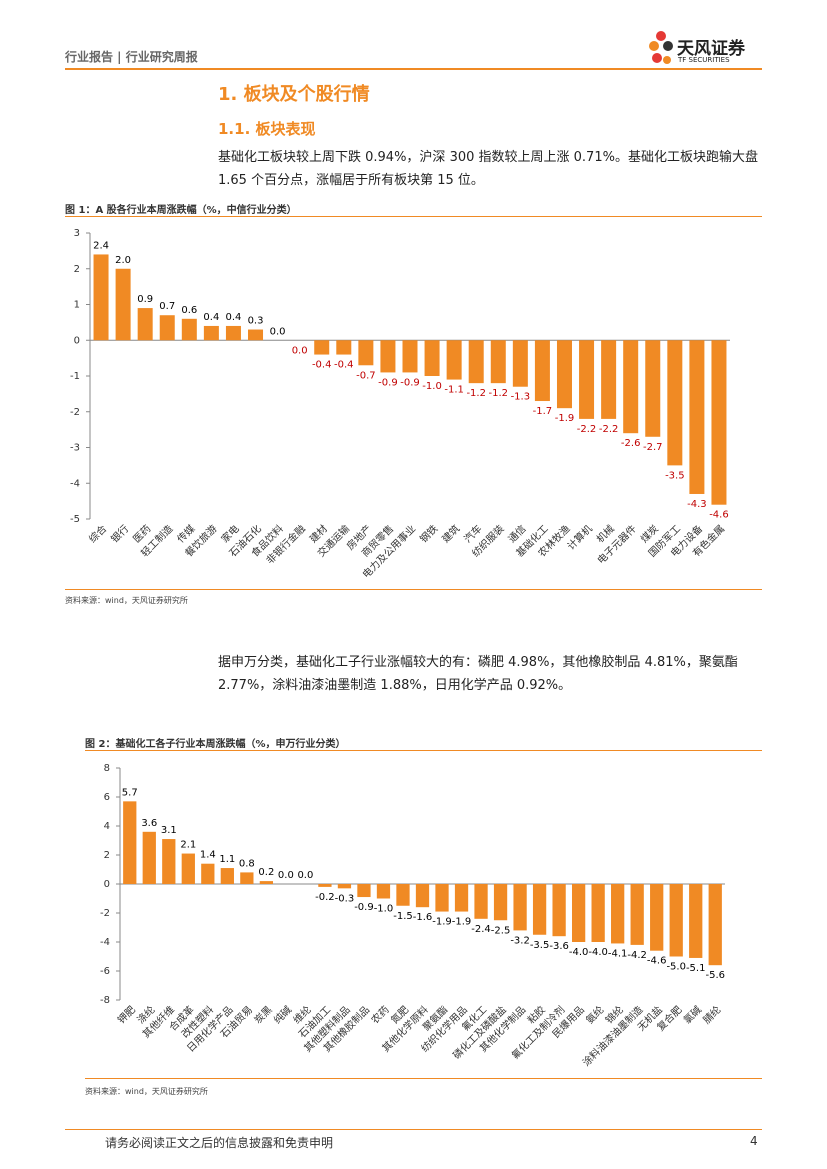 The image size is (827, 1169). I want to click on value-label: -3.6, so click(559, 946).